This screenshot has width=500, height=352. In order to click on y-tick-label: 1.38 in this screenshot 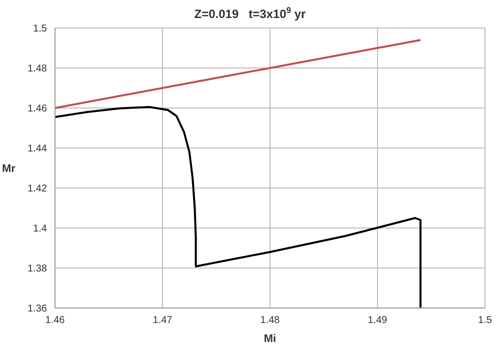, I will do `click(38, 269)`.